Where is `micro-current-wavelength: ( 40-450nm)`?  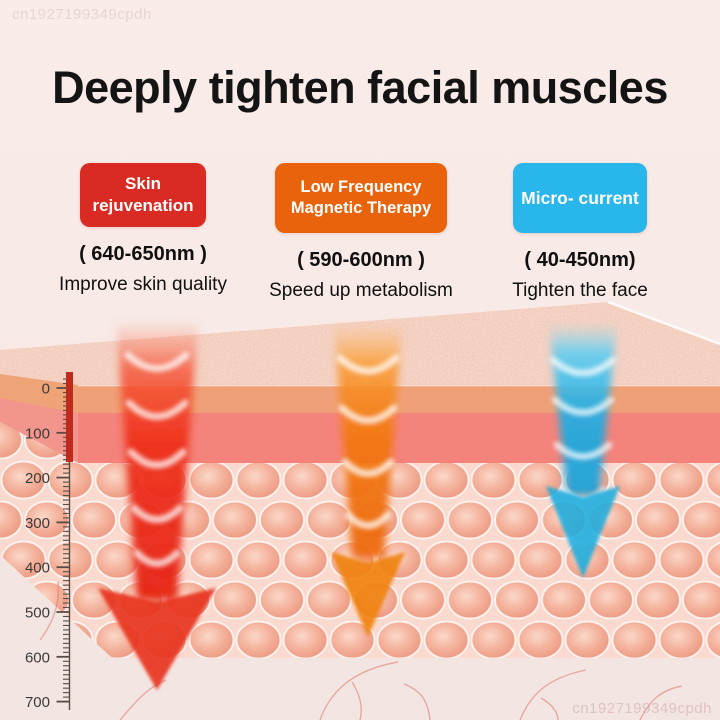
micro-current-wavelength: ( 40-450nm) is located at coordinates (580, 260).